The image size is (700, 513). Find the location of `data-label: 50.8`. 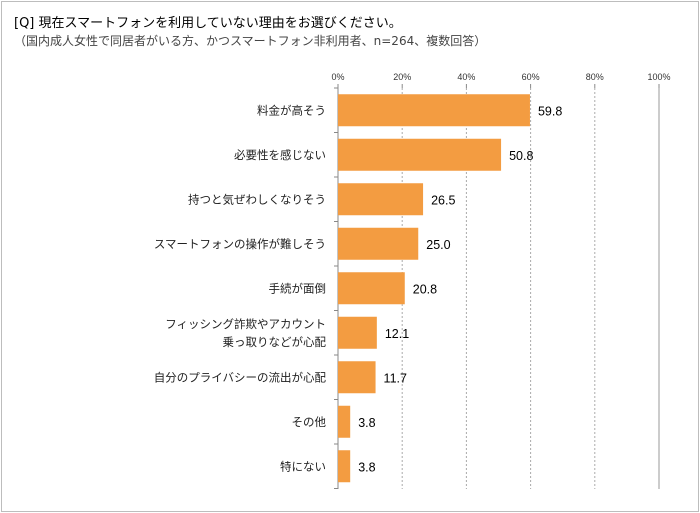

data-label: 50.8 is located at coordinates (521, 156).